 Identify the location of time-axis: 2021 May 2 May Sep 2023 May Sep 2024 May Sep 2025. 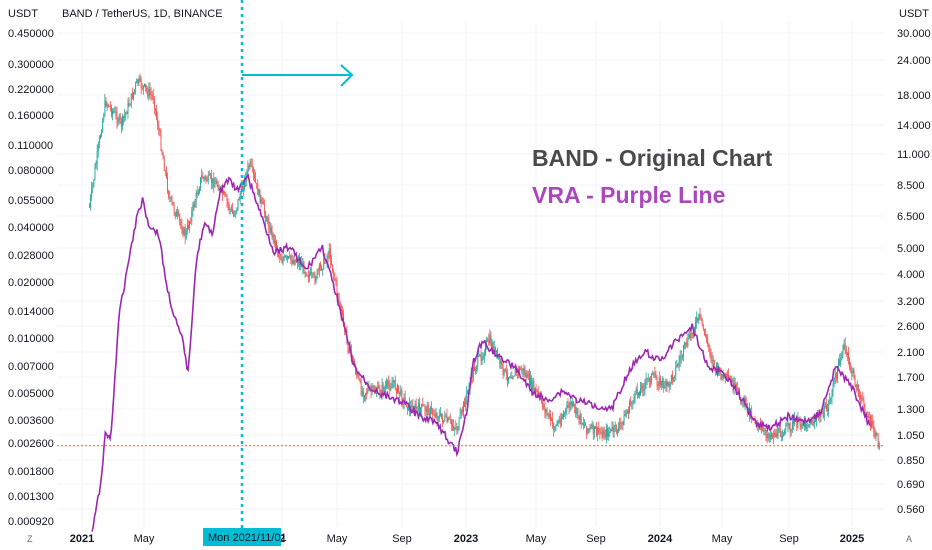
(467, 539).